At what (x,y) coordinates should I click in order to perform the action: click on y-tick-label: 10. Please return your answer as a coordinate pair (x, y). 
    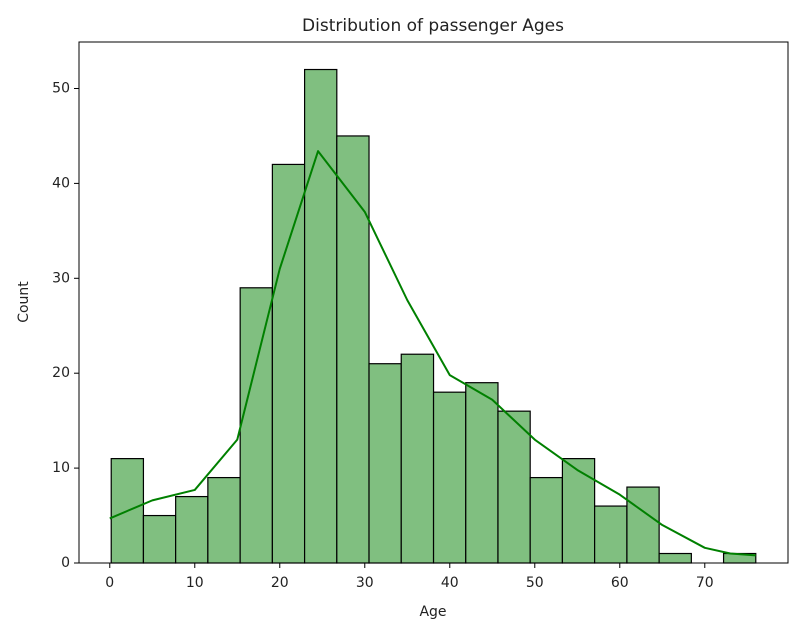
    Looking at the image, I should click on (61, 468).